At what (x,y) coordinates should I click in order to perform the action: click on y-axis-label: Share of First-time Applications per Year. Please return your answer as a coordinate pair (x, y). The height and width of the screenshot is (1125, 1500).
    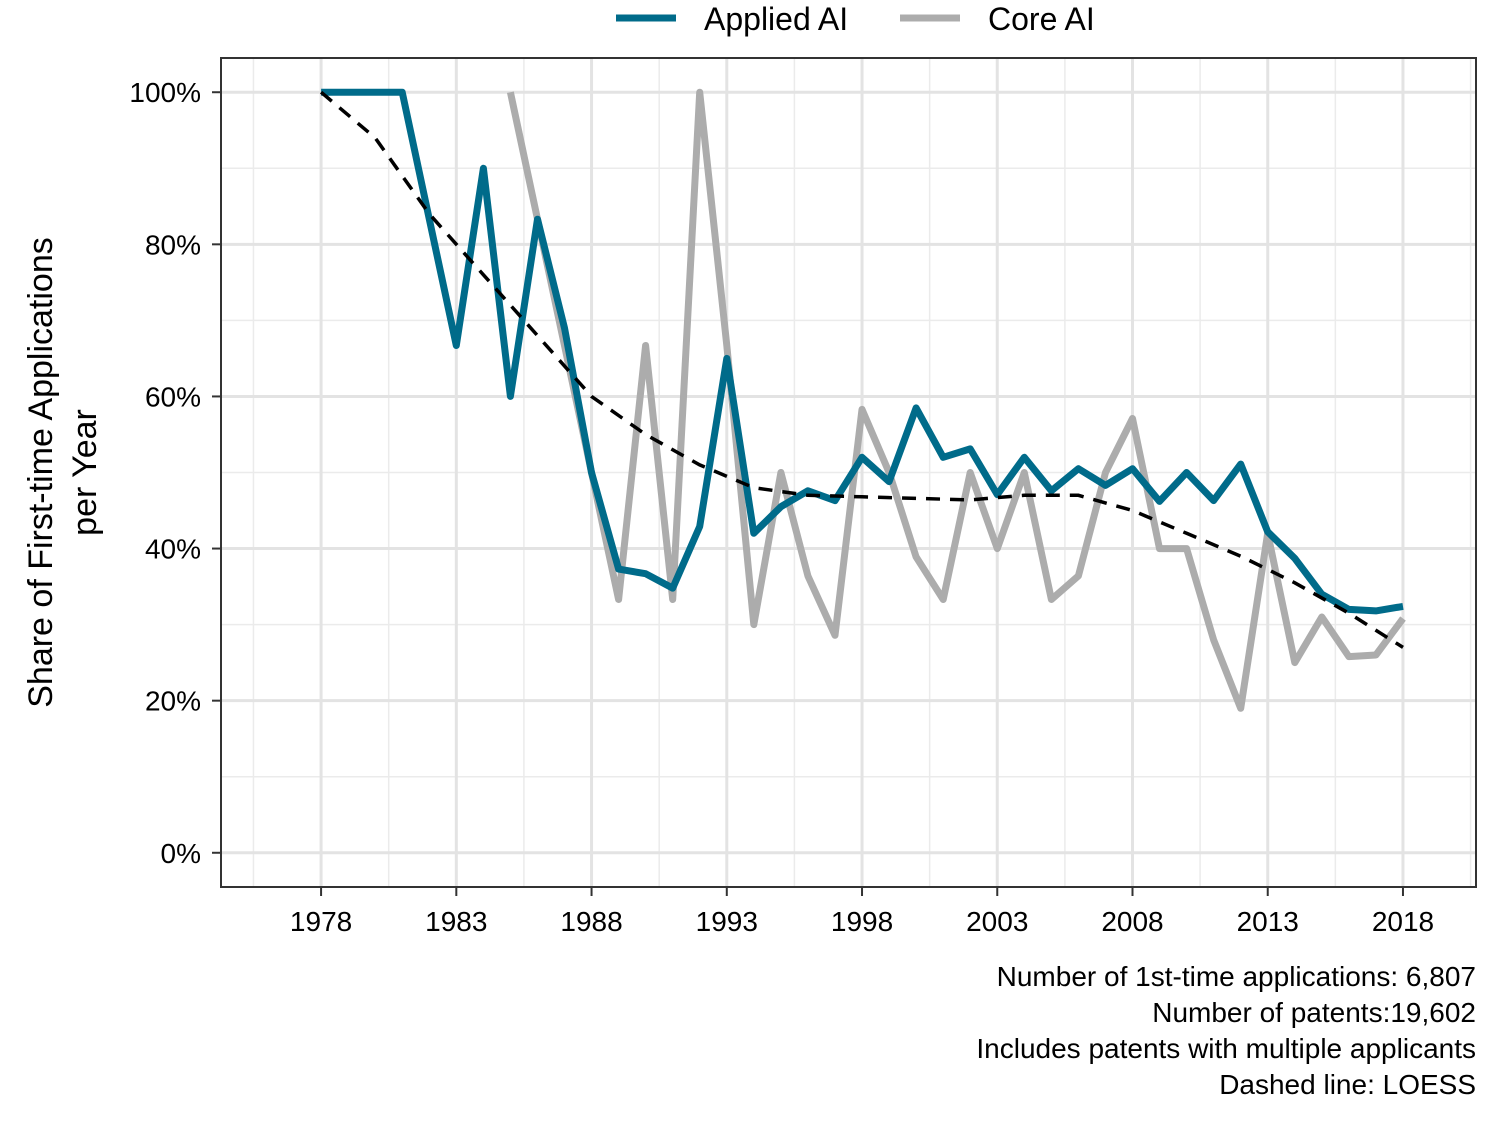
    Looking at the image, I should click on (63, 472).